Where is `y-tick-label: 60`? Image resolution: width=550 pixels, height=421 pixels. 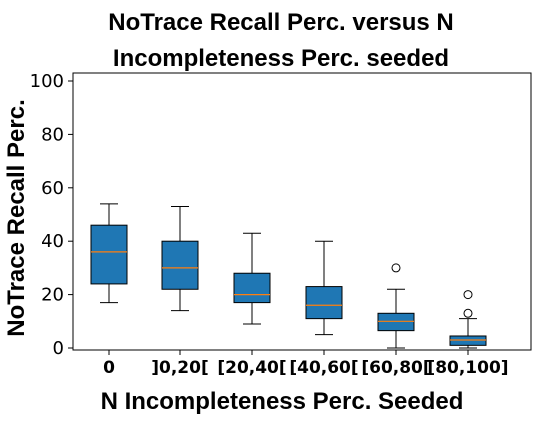
y-tick-label: 60 is located at coordinates (52, 188).